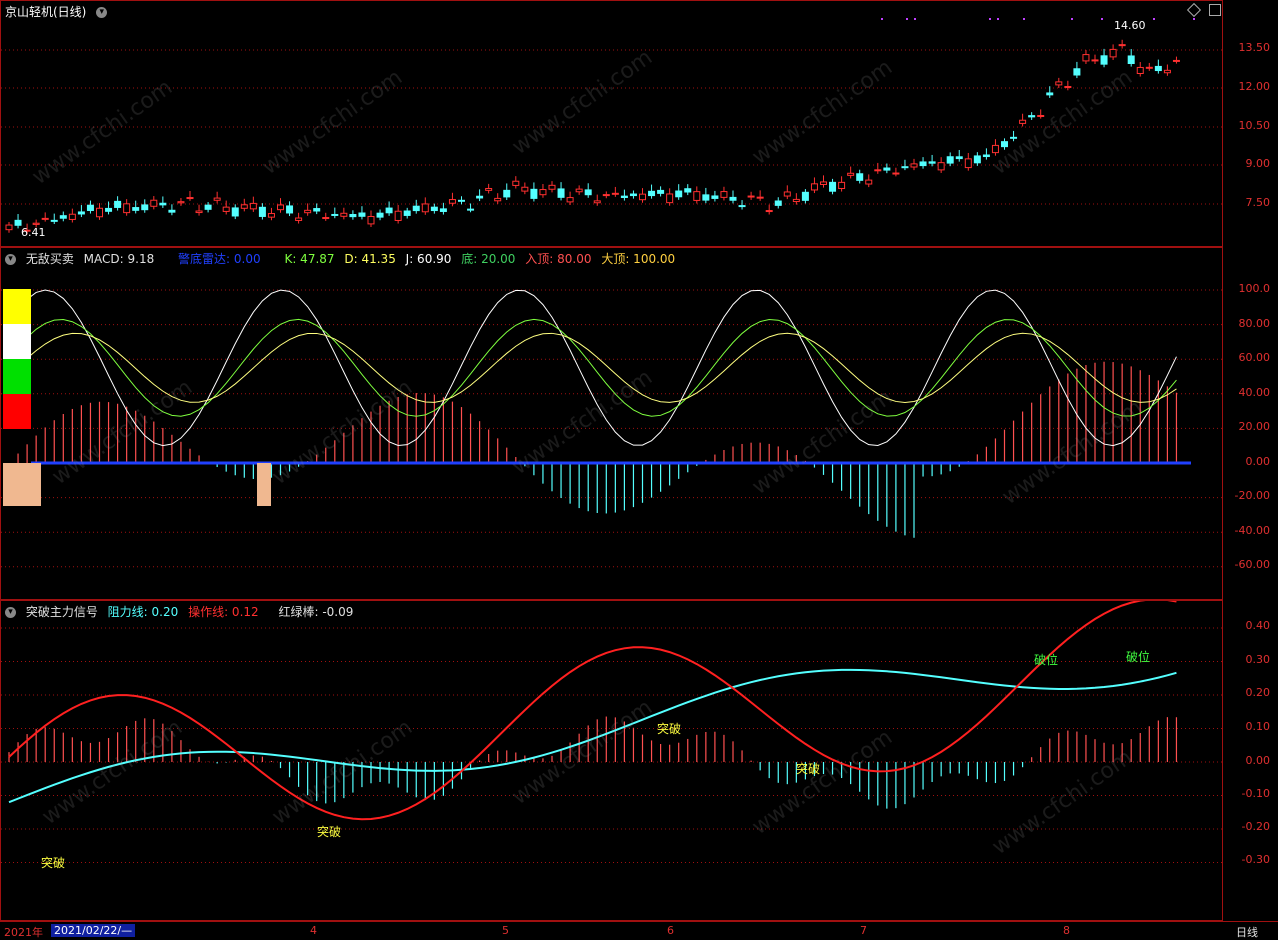 This screenshot has width=1278, height=940. What do you see at coordinates (313, 930) in the screenshot?
I see `month-label: 4` at bounding box center [313, 930].